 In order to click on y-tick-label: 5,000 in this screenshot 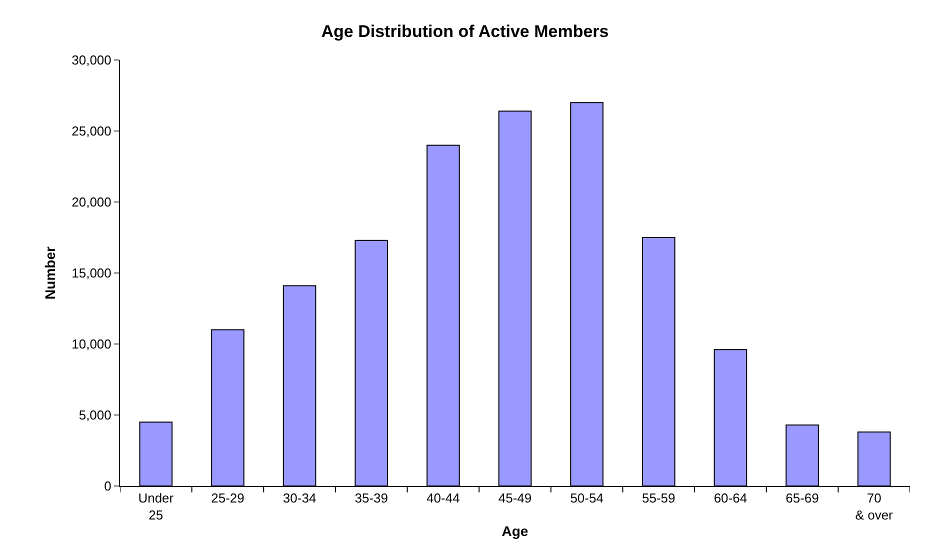, I will do `click(95, 415)`.